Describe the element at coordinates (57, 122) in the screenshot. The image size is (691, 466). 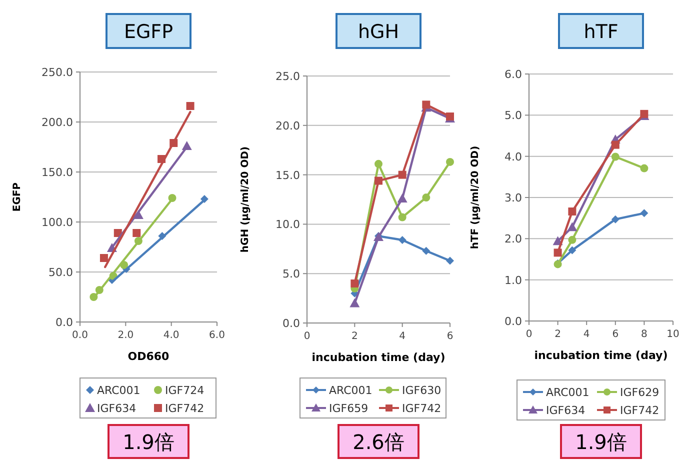
I see `y-tick-label: 200.0` at that location.